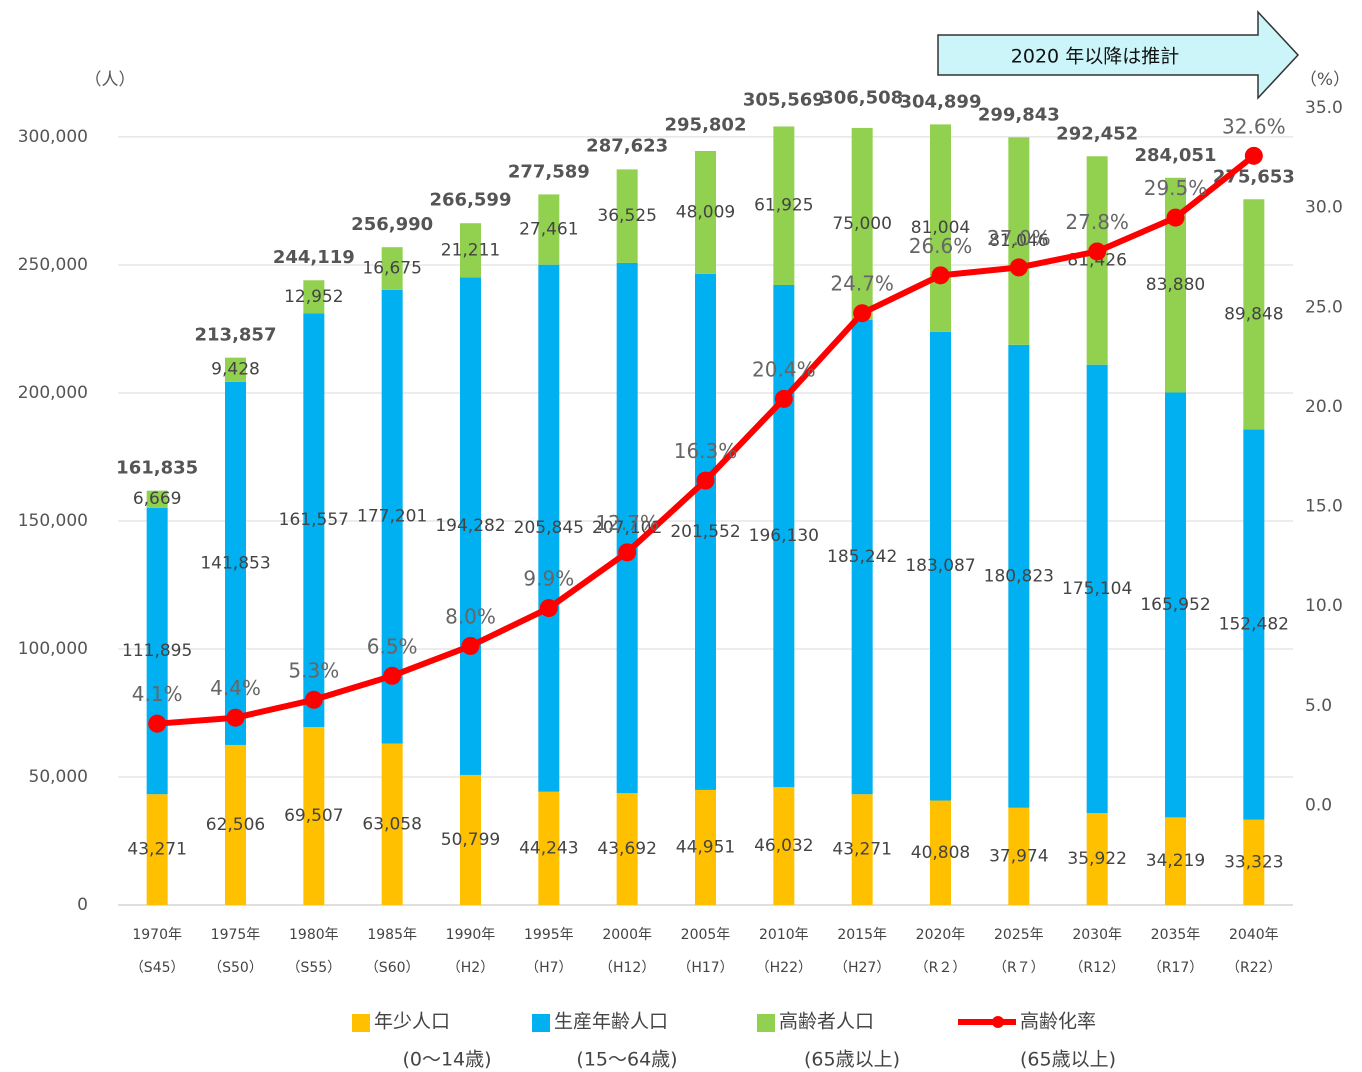 The image size is (1362, 1072). Describe the element at coordinates (627, 523) in the screenshot. I see `line-label: 12.7%` at that location.